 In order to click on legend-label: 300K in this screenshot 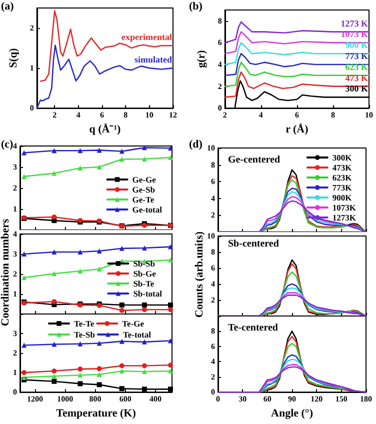, I will do `click(342, 157)`.